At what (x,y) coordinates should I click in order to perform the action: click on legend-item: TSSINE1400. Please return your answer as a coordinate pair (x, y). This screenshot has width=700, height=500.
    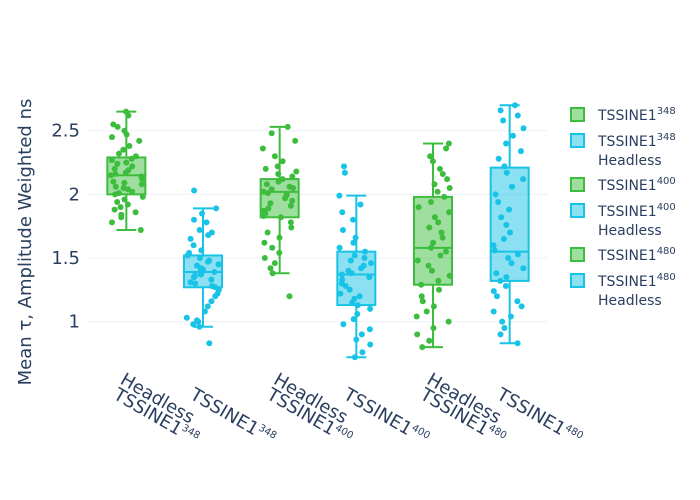
    Looking at the image, I should click on (623, 185).